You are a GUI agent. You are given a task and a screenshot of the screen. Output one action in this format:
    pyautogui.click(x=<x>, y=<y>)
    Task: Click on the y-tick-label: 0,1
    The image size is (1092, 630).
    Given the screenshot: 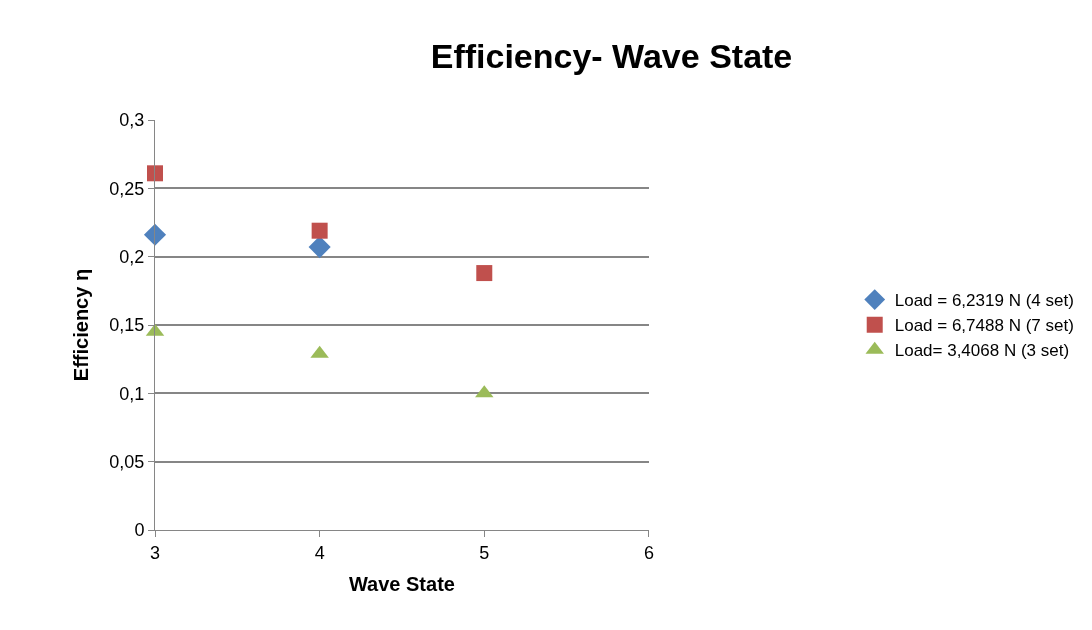 What is the action you would take?
    pyautogui.click(x=132, y=393)
    